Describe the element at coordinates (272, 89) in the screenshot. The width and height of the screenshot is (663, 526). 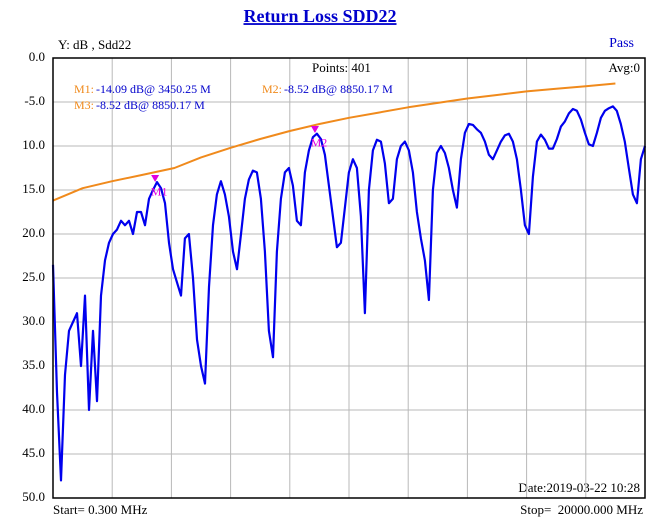
I see `readout-label: M2:` at that location.